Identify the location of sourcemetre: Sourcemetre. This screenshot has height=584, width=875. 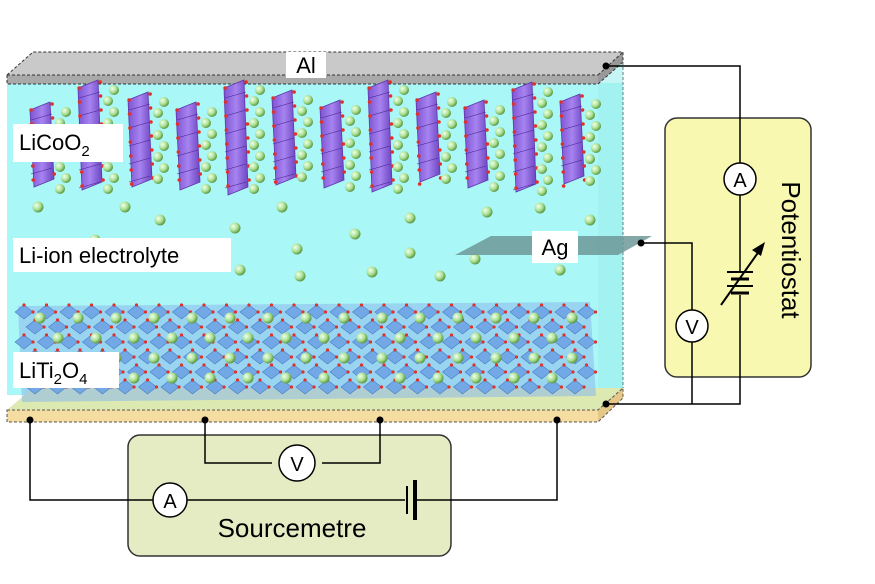
(289, 495).